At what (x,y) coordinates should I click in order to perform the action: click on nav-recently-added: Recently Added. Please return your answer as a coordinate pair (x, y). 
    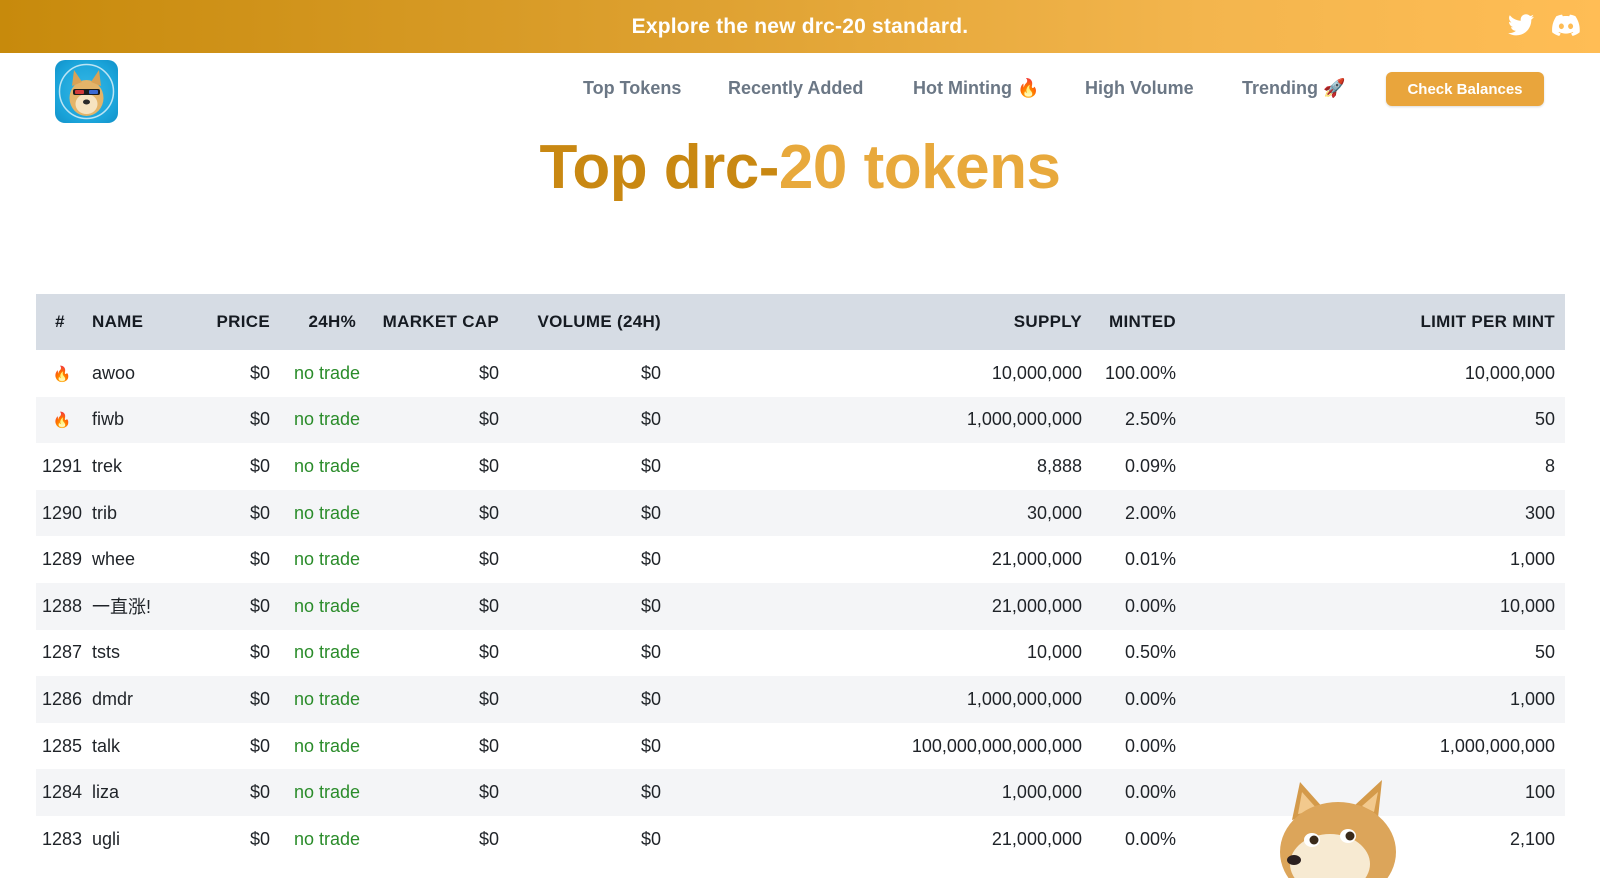
    Looking at the image, I should click on (796, 88).